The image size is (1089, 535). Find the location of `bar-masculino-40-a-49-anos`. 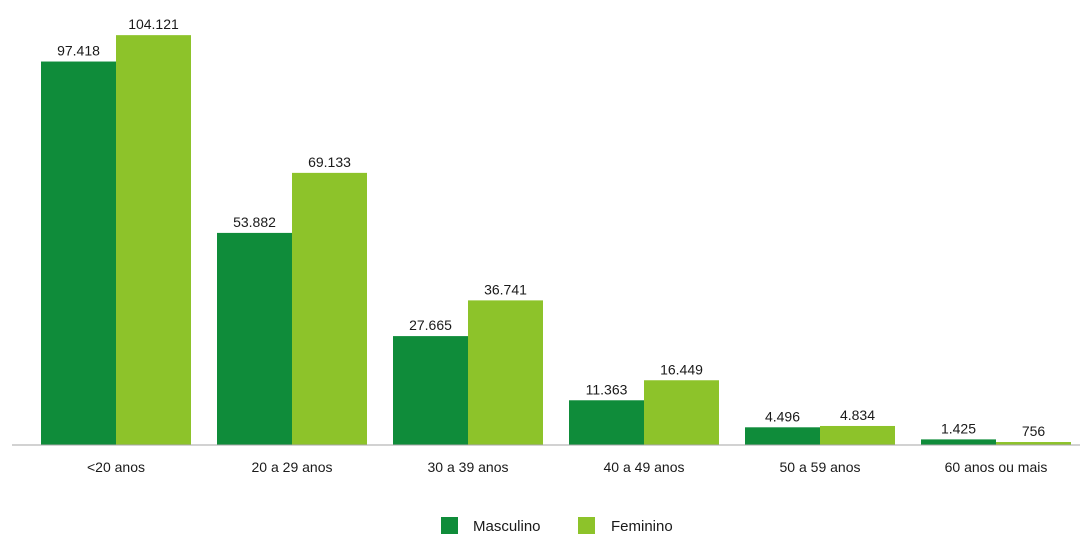

bar-masculino-40-a-49-anos is located at coordinates (606, 422).